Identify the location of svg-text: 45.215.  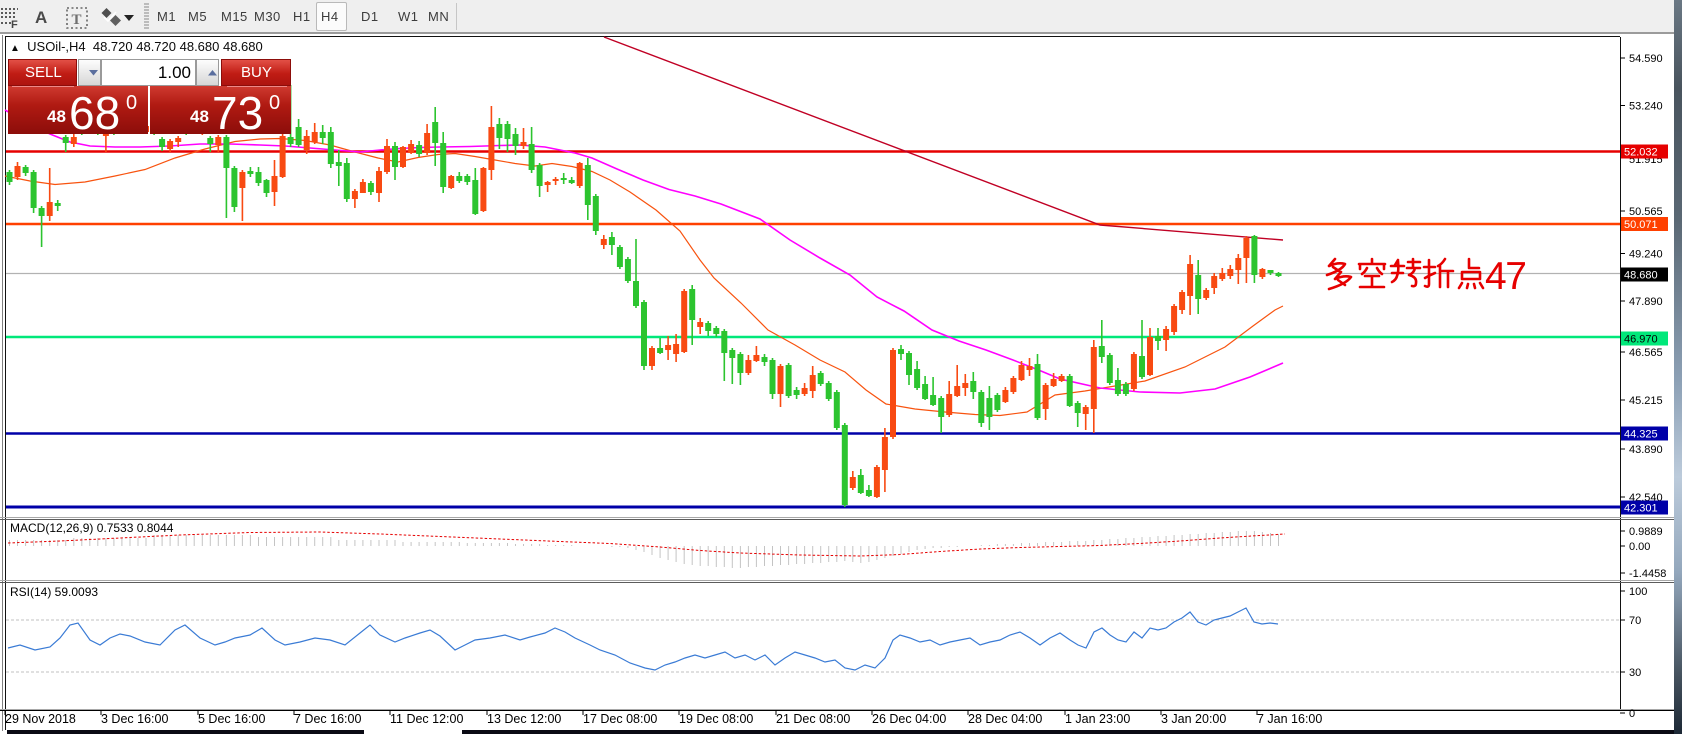
(1646, 401).